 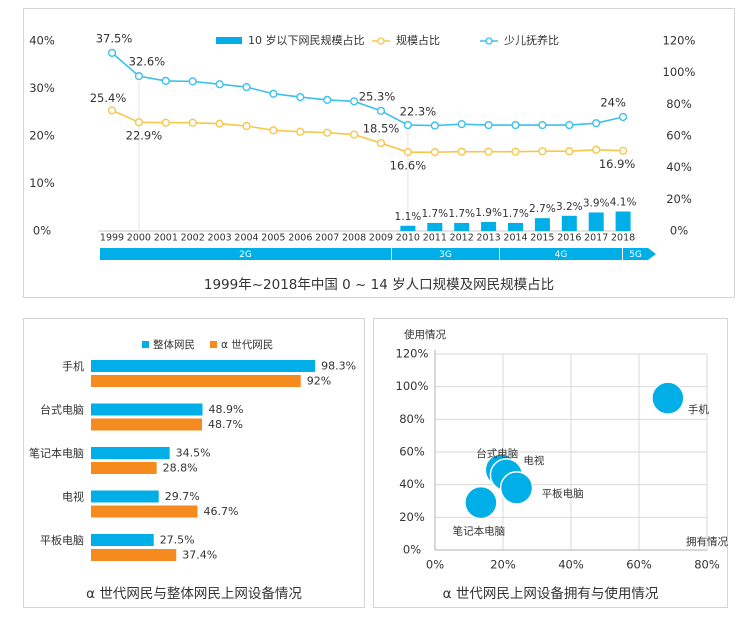 What do you see at coordinates (412, 517) in the screenshot?
I see `y-tick-label: 20%` at bounding box center [412, 517].